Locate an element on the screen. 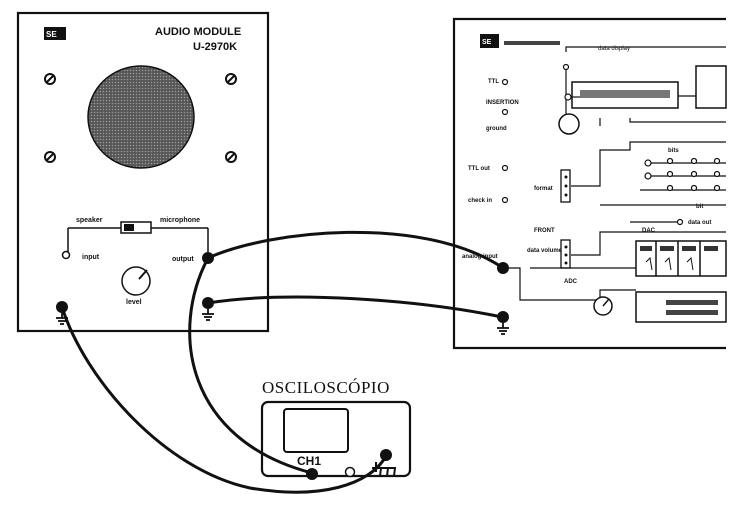  side-display-box is located at coordinates (711, 87).